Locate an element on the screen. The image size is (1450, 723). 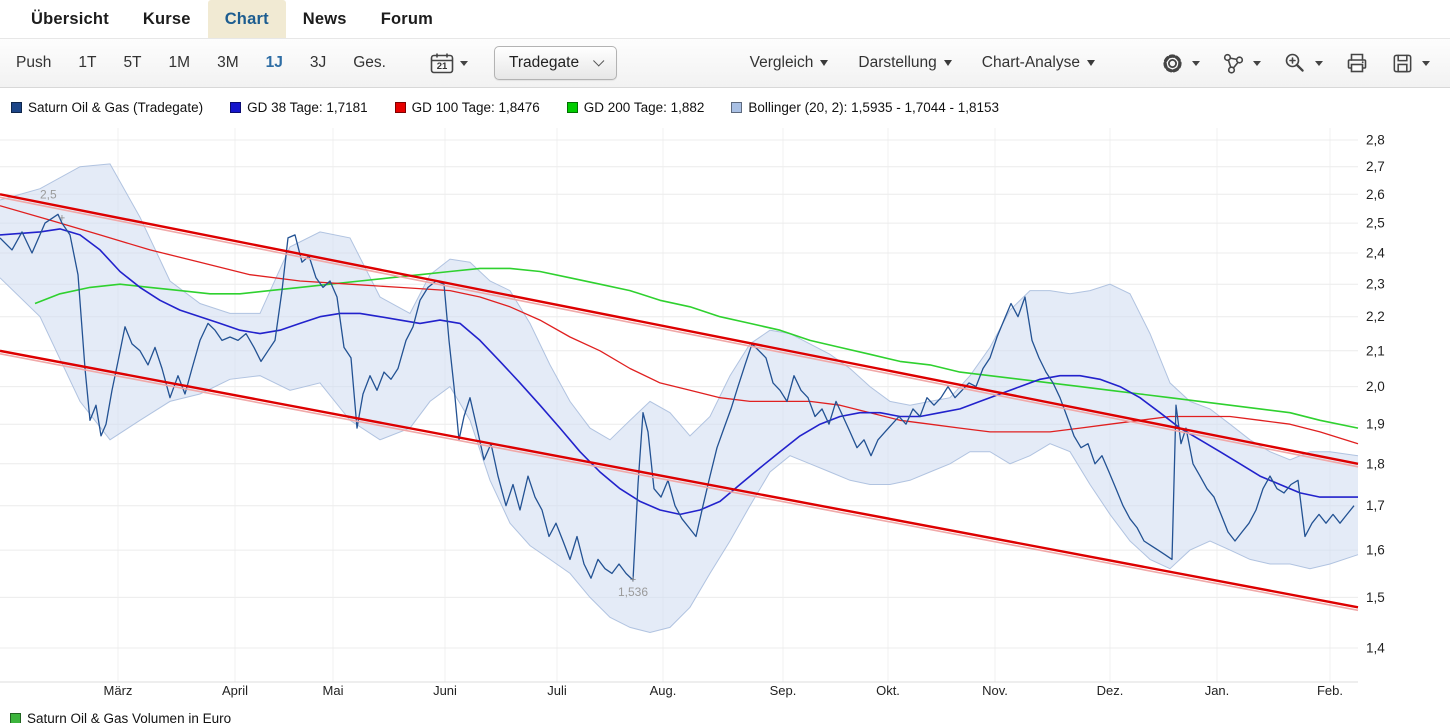
nodes-icon is located at coordinates (1233, 63).